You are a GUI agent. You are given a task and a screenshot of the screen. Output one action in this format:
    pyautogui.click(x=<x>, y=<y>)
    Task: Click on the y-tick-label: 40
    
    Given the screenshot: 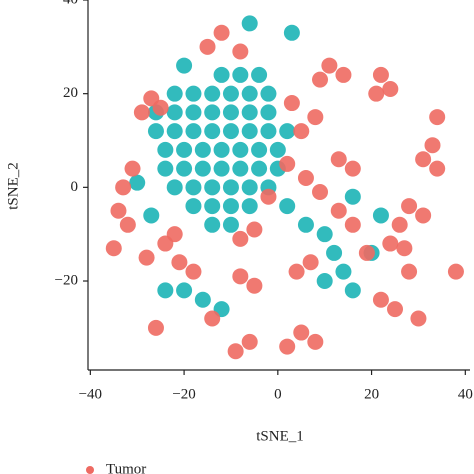 What is the action you would take?
    pyautogui.click(x=70, y=3)
    